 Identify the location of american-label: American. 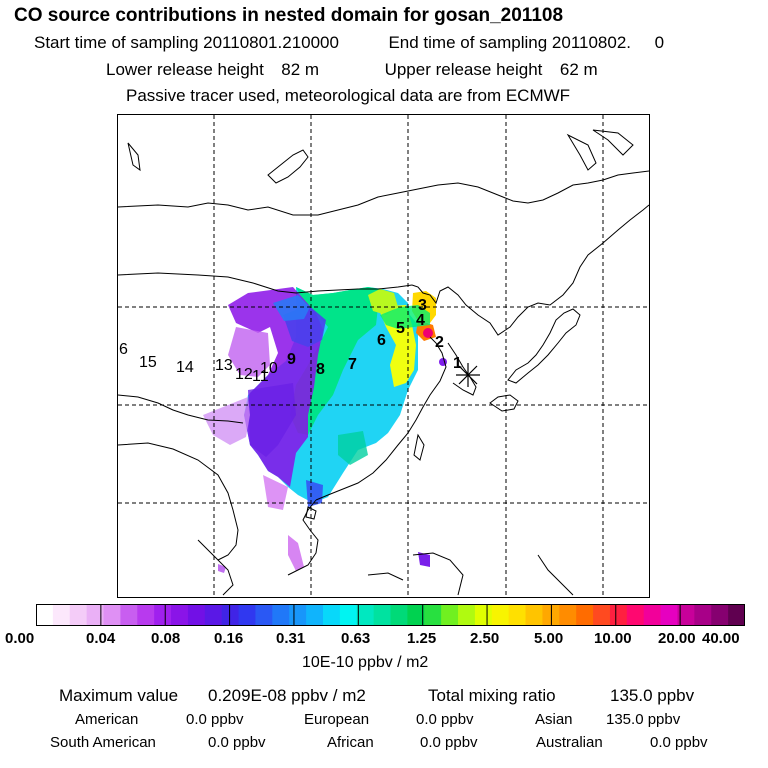
(107, 719).